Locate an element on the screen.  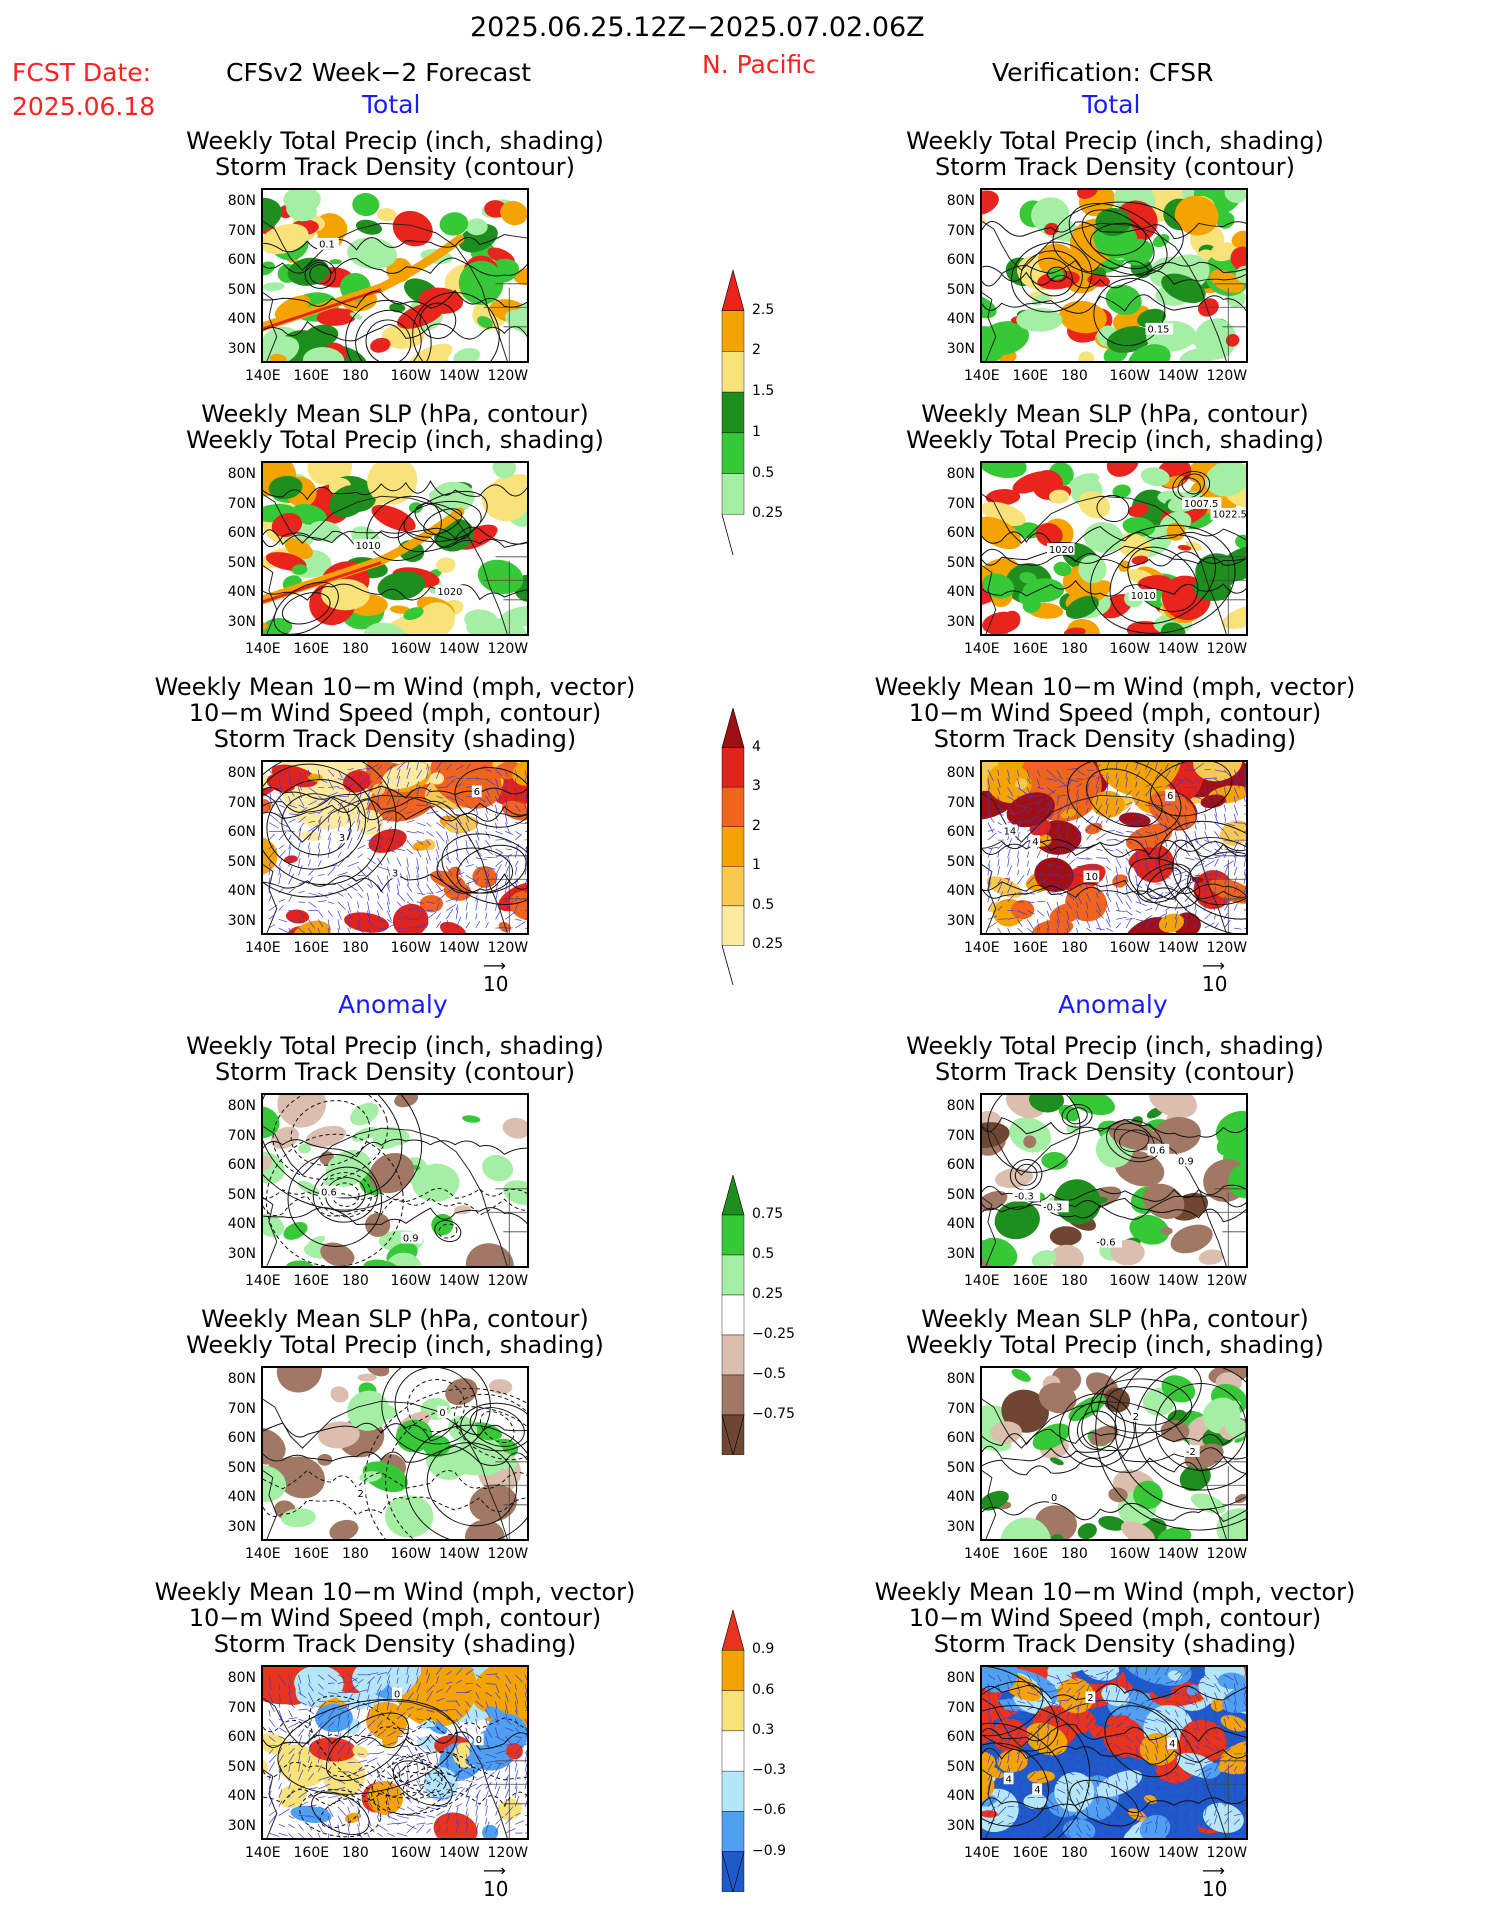
panel-title-line: Storm Track Density (shading) is located at coordinates (395, 739).